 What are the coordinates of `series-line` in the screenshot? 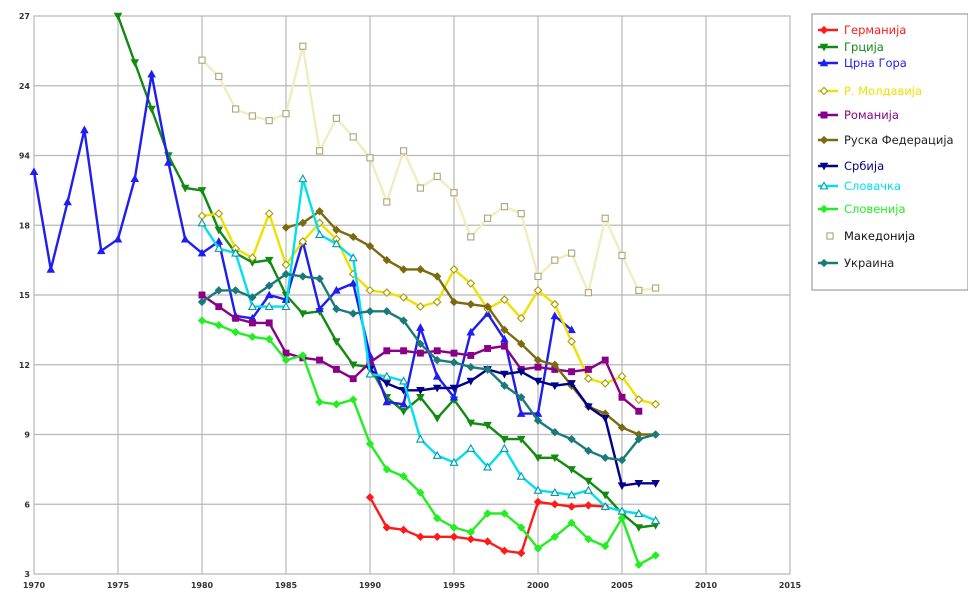 It's located at (512, 427).